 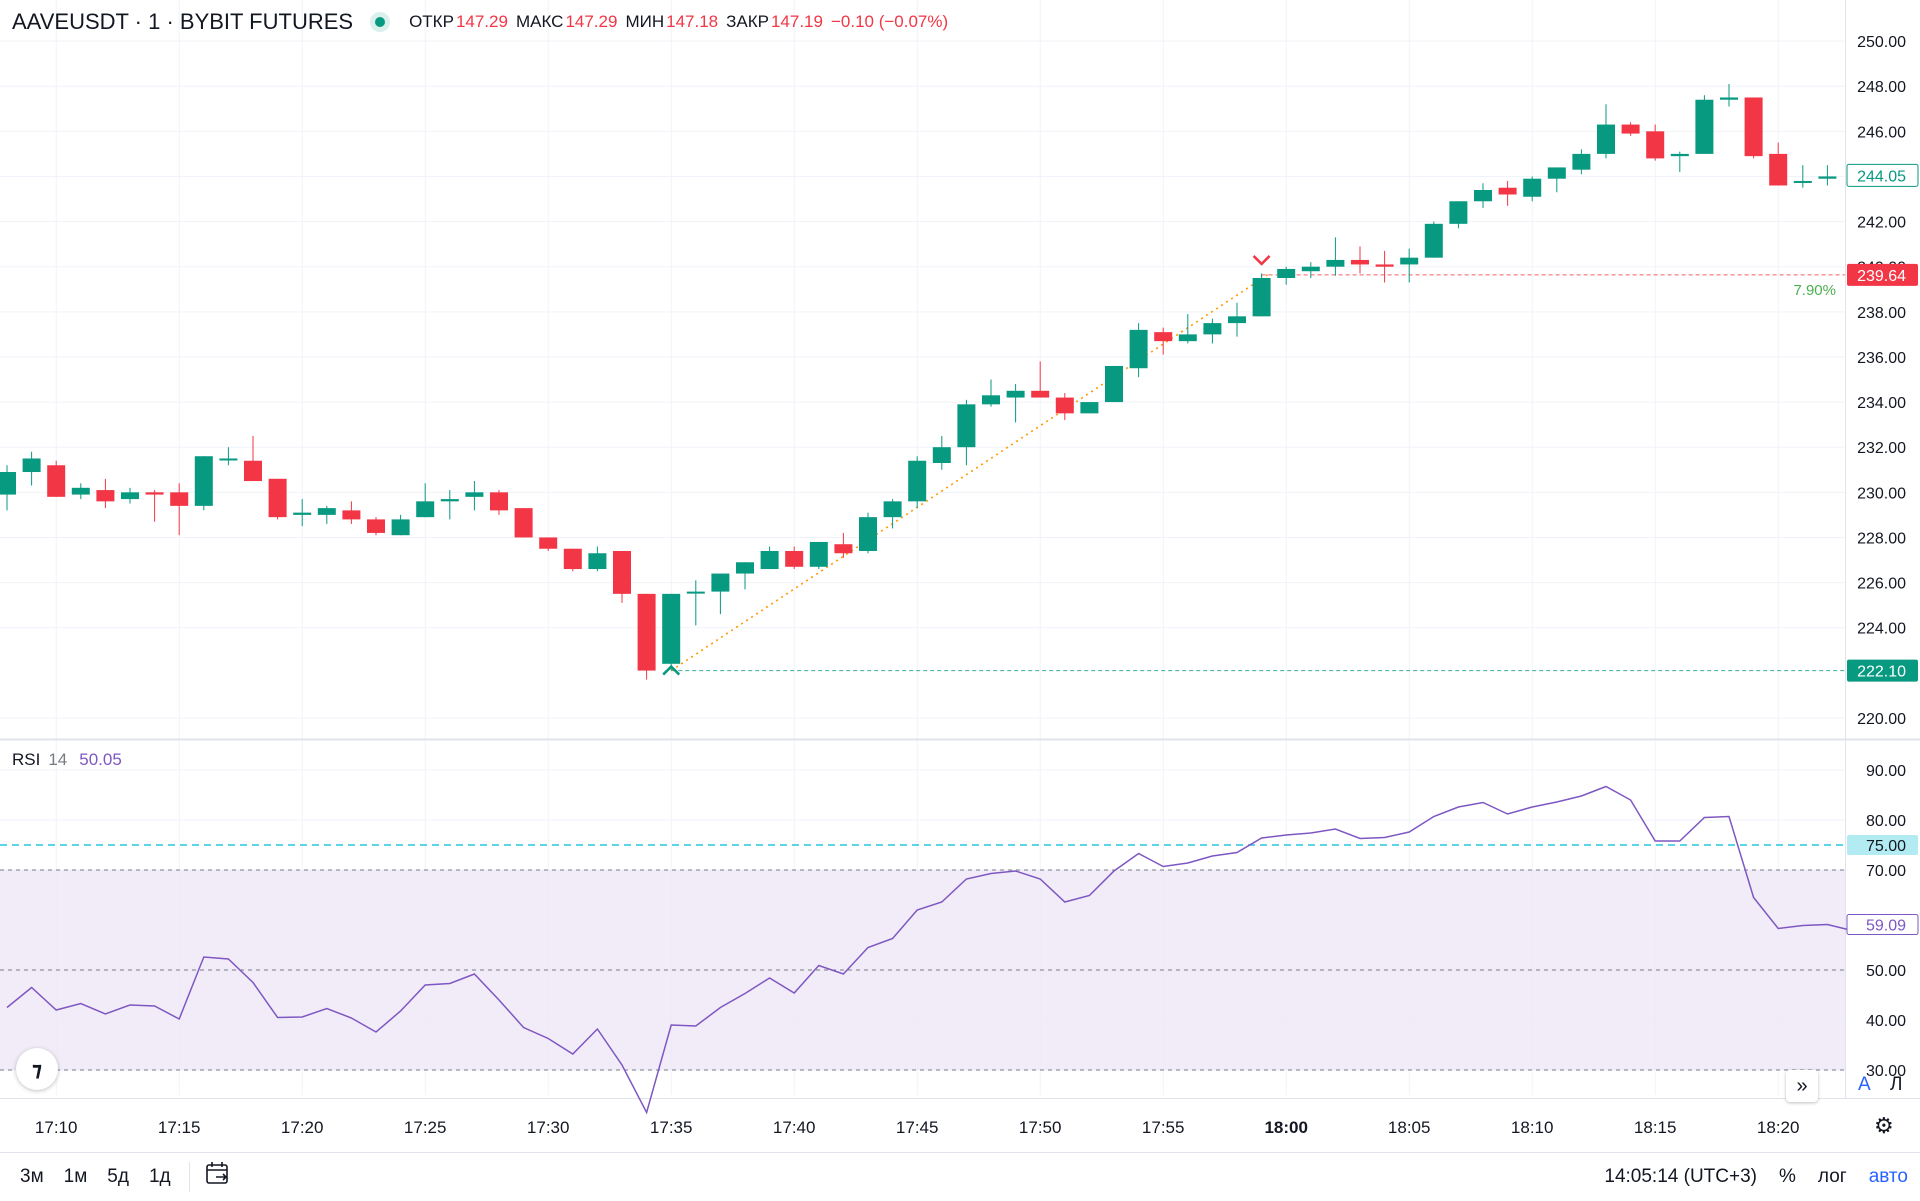 I want to click on price-axis-tick-label: 246.00, so click(x=1881, y=132).